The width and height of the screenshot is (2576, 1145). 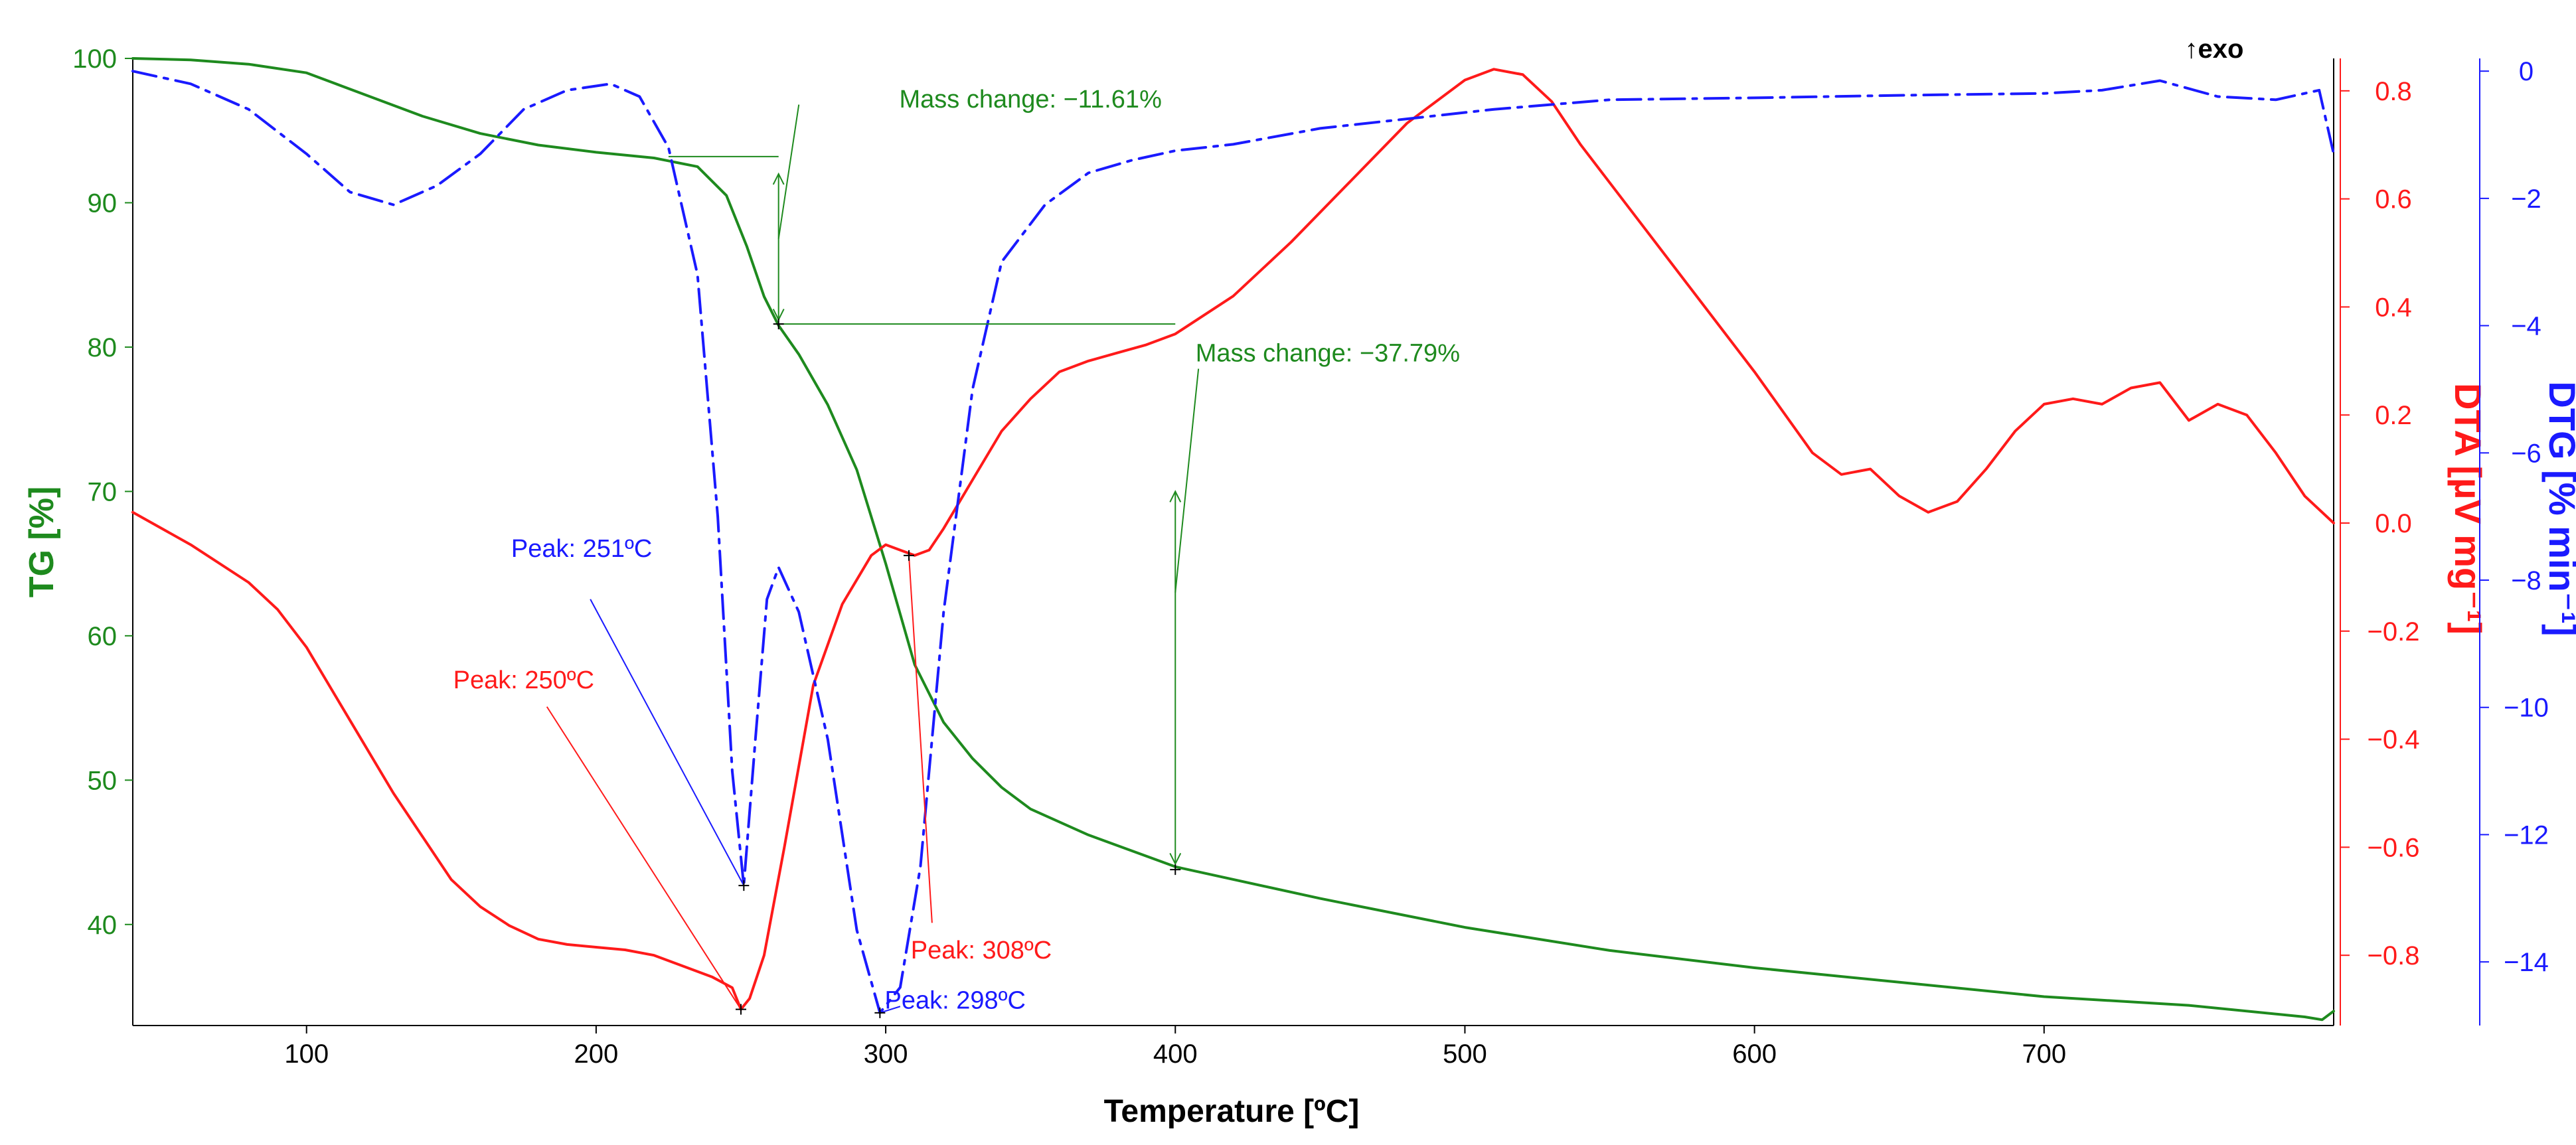 I want to click on x-tick-label-100: 100, so click(x=306, y=1054).